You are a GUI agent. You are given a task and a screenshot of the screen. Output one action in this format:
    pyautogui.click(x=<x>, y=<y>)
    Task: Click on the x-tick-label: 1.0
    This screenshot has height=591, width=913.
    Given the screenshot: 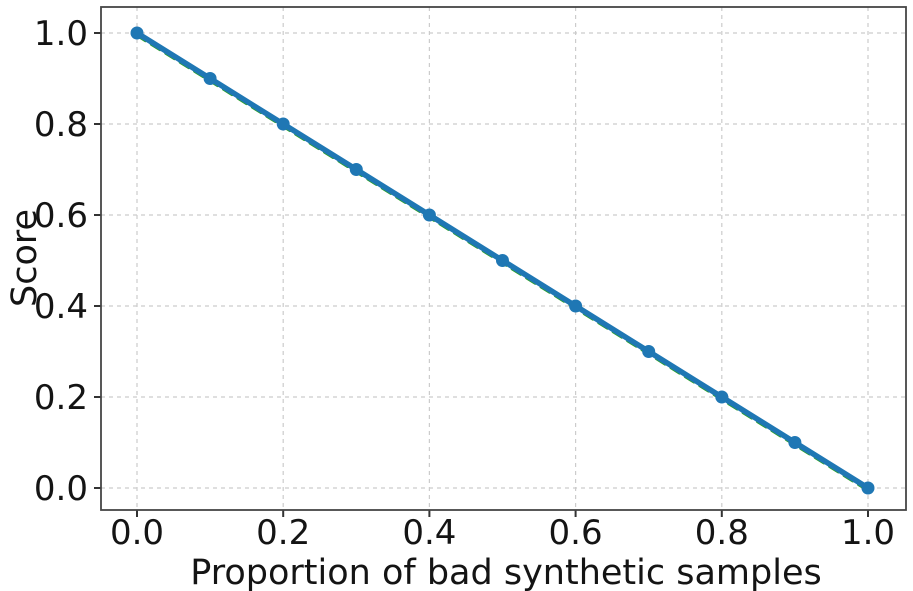 What is the action you would take?
    pyautogui.click(x=868, y=533)
    